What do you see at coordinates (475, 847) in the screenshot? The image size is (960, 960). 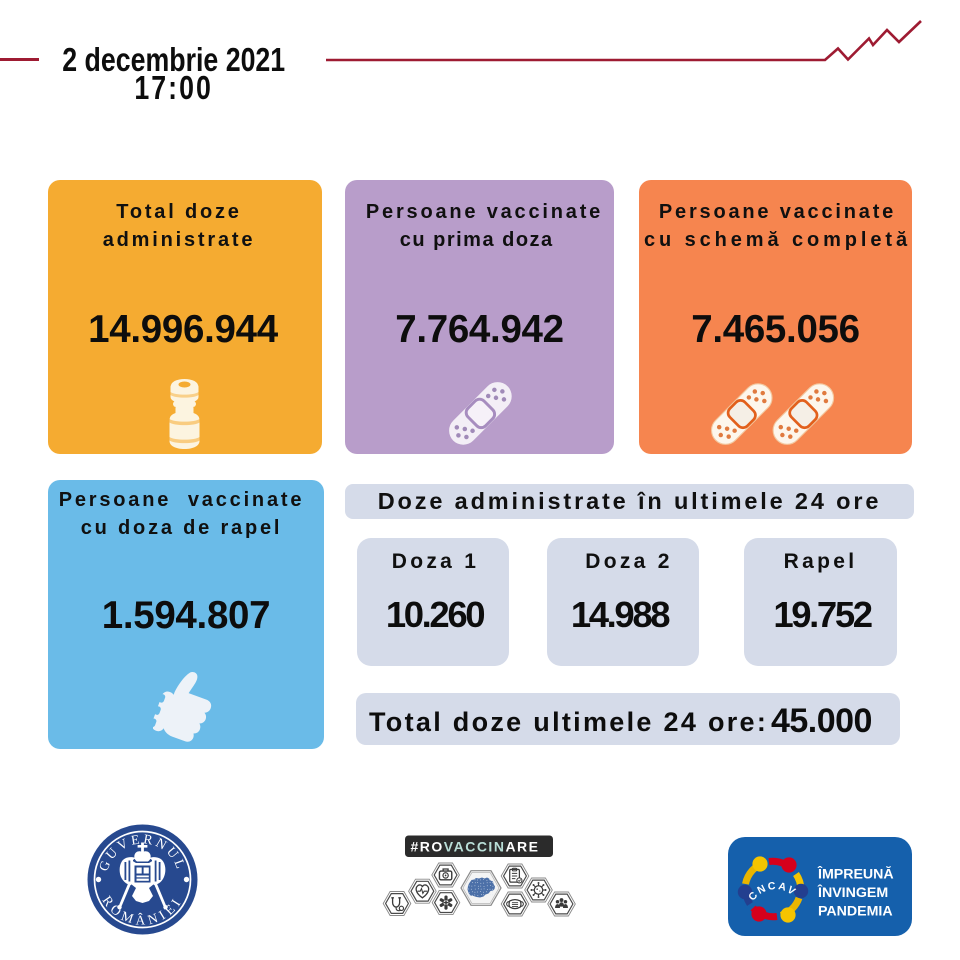 I see `svg-text: #ROVACCINARE` at bounding box center [475, 847].